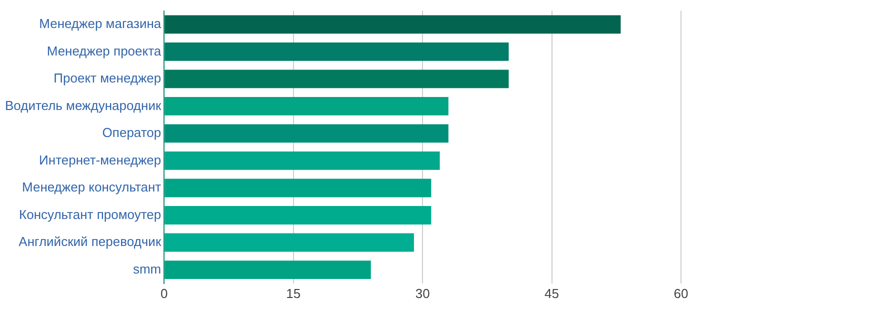 The height and width of the screenshot is (325, 869). Describe the element at coordinates (132, 132) in the screenshot. I see `y-tick-label: Оператор` at that location.